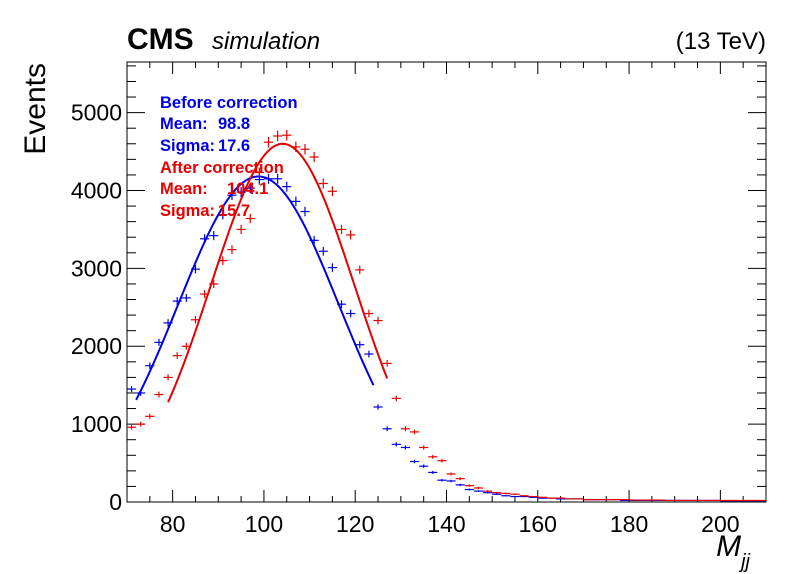 This screenshot has width=798, height=574. What do you see at coordinates (96, 346) in the screenshot?
I see `y-tick-label: 2000` at bounding box center [96, 346].